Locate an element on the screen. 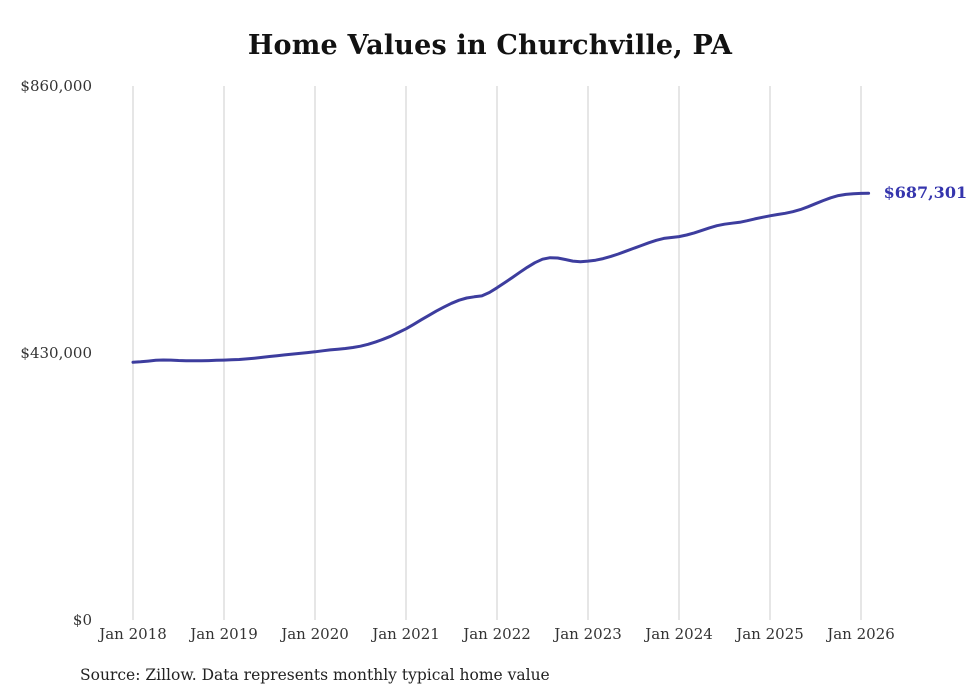 The image size is (980, 699). chart-title: Home Values in Churchville, PA is located at coordinates (490, 45).